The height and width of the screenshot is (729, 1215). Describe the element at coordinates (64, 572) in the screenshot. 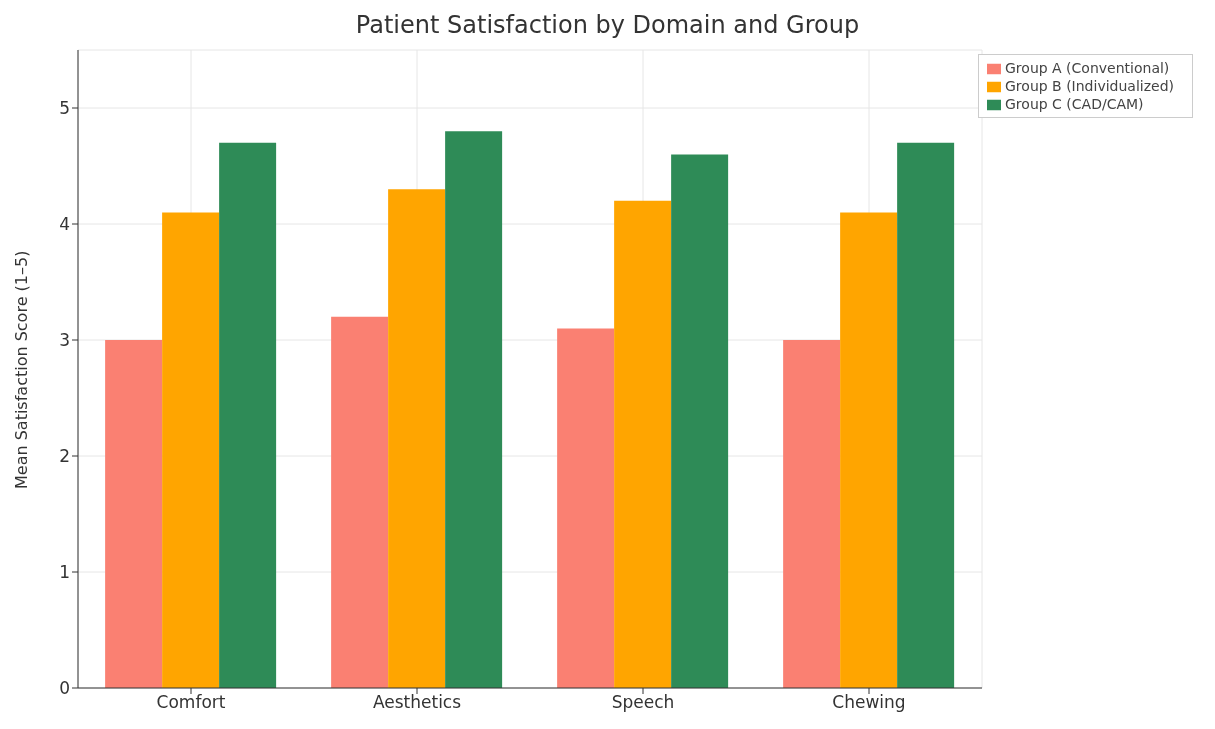

I see `y-tick-label: 1` at that location.